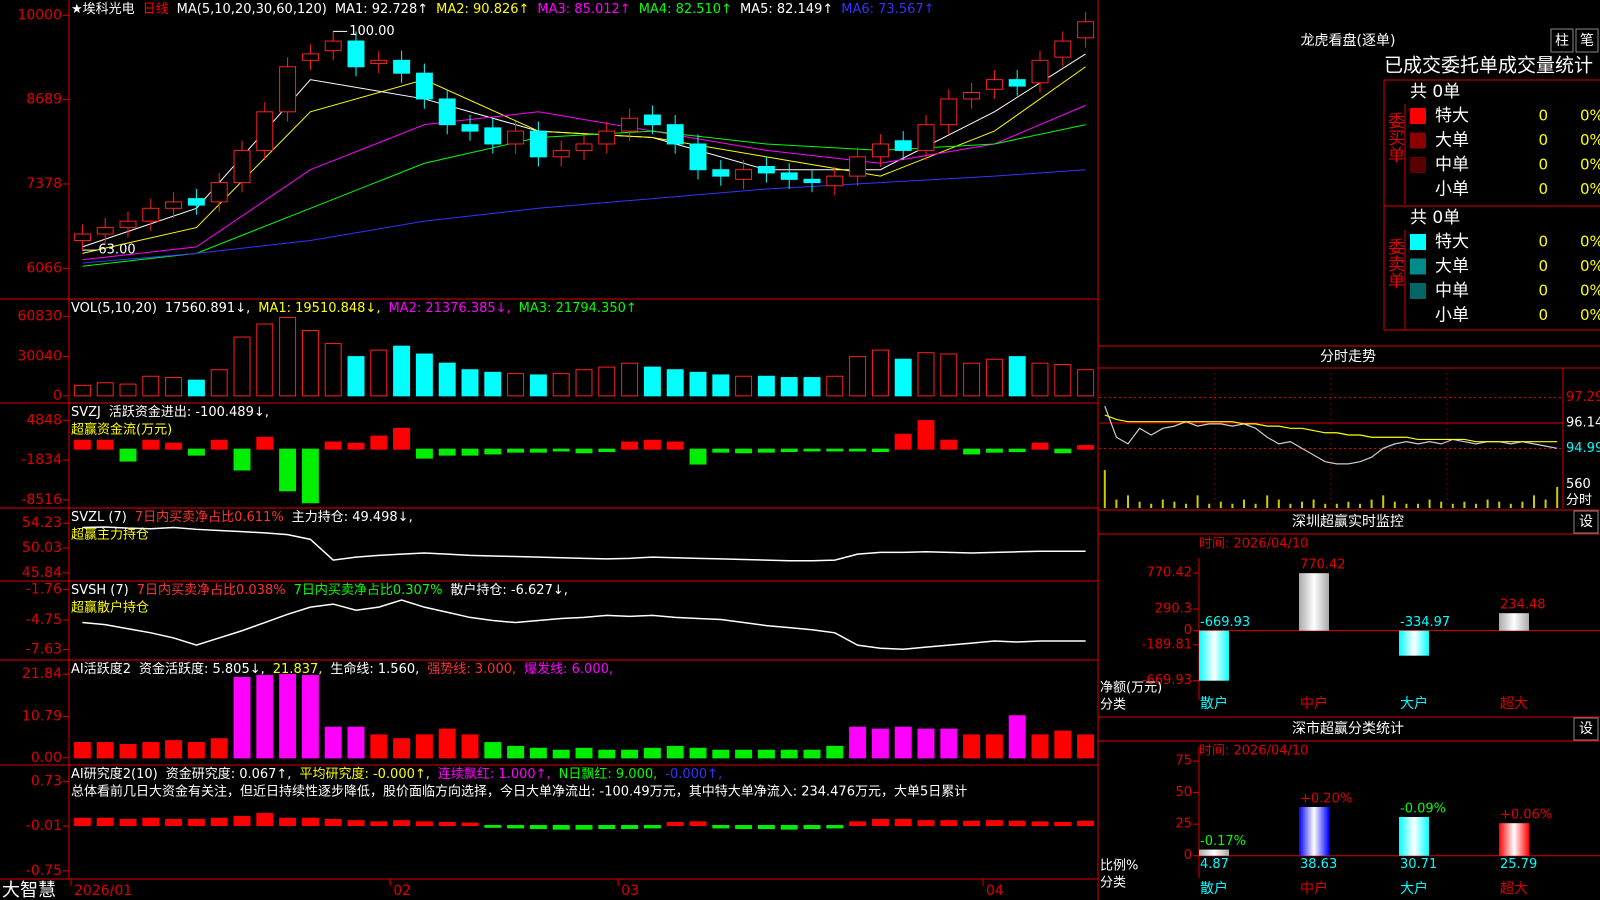  I want to click on order-total: 共 0单, so click(1435, 218).